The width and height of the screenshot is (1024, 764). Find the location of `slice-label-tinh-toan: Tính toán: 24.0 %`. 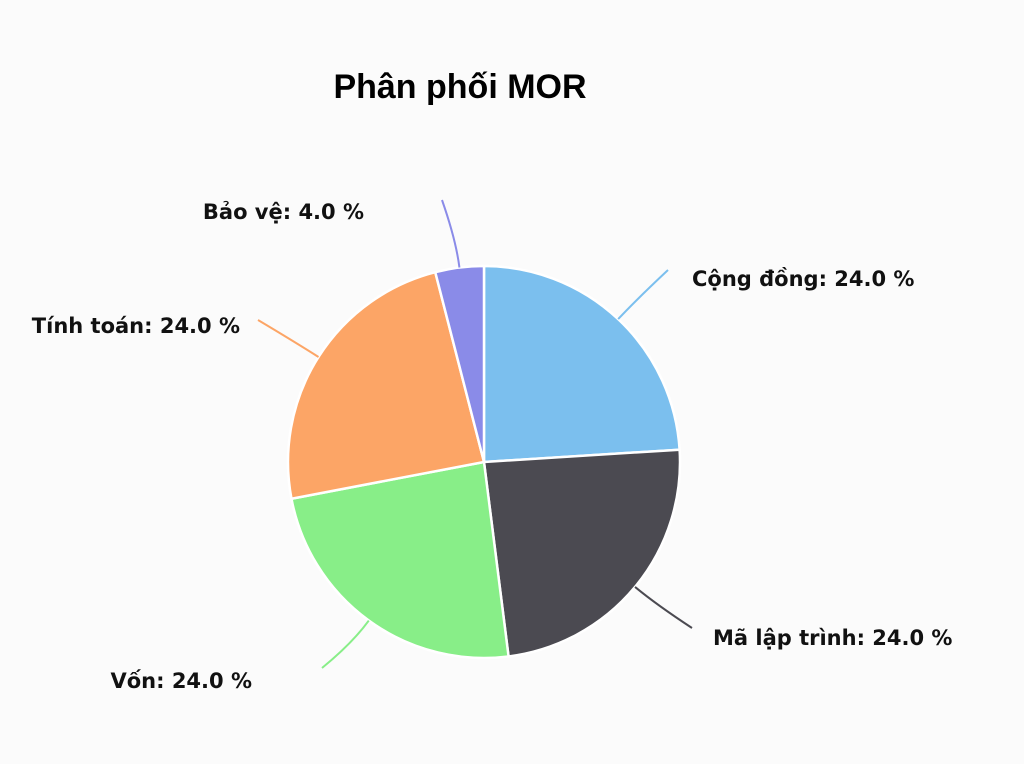

slice-label-tinh-toan: Tính toán: 24.0 % is located at coordinates (136, 326).